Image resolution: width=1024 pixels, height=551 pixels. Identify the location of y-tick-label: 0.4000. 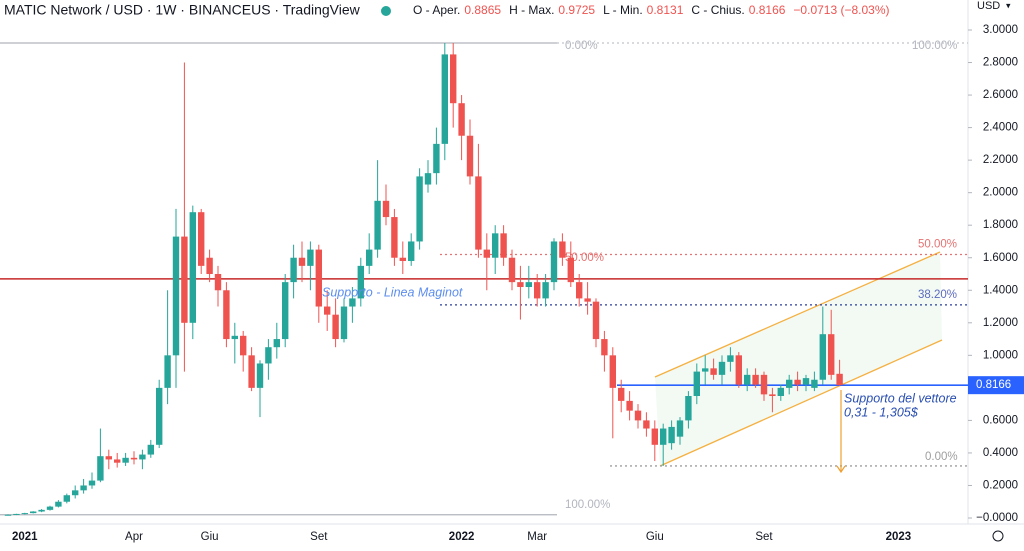
(1000, 453).